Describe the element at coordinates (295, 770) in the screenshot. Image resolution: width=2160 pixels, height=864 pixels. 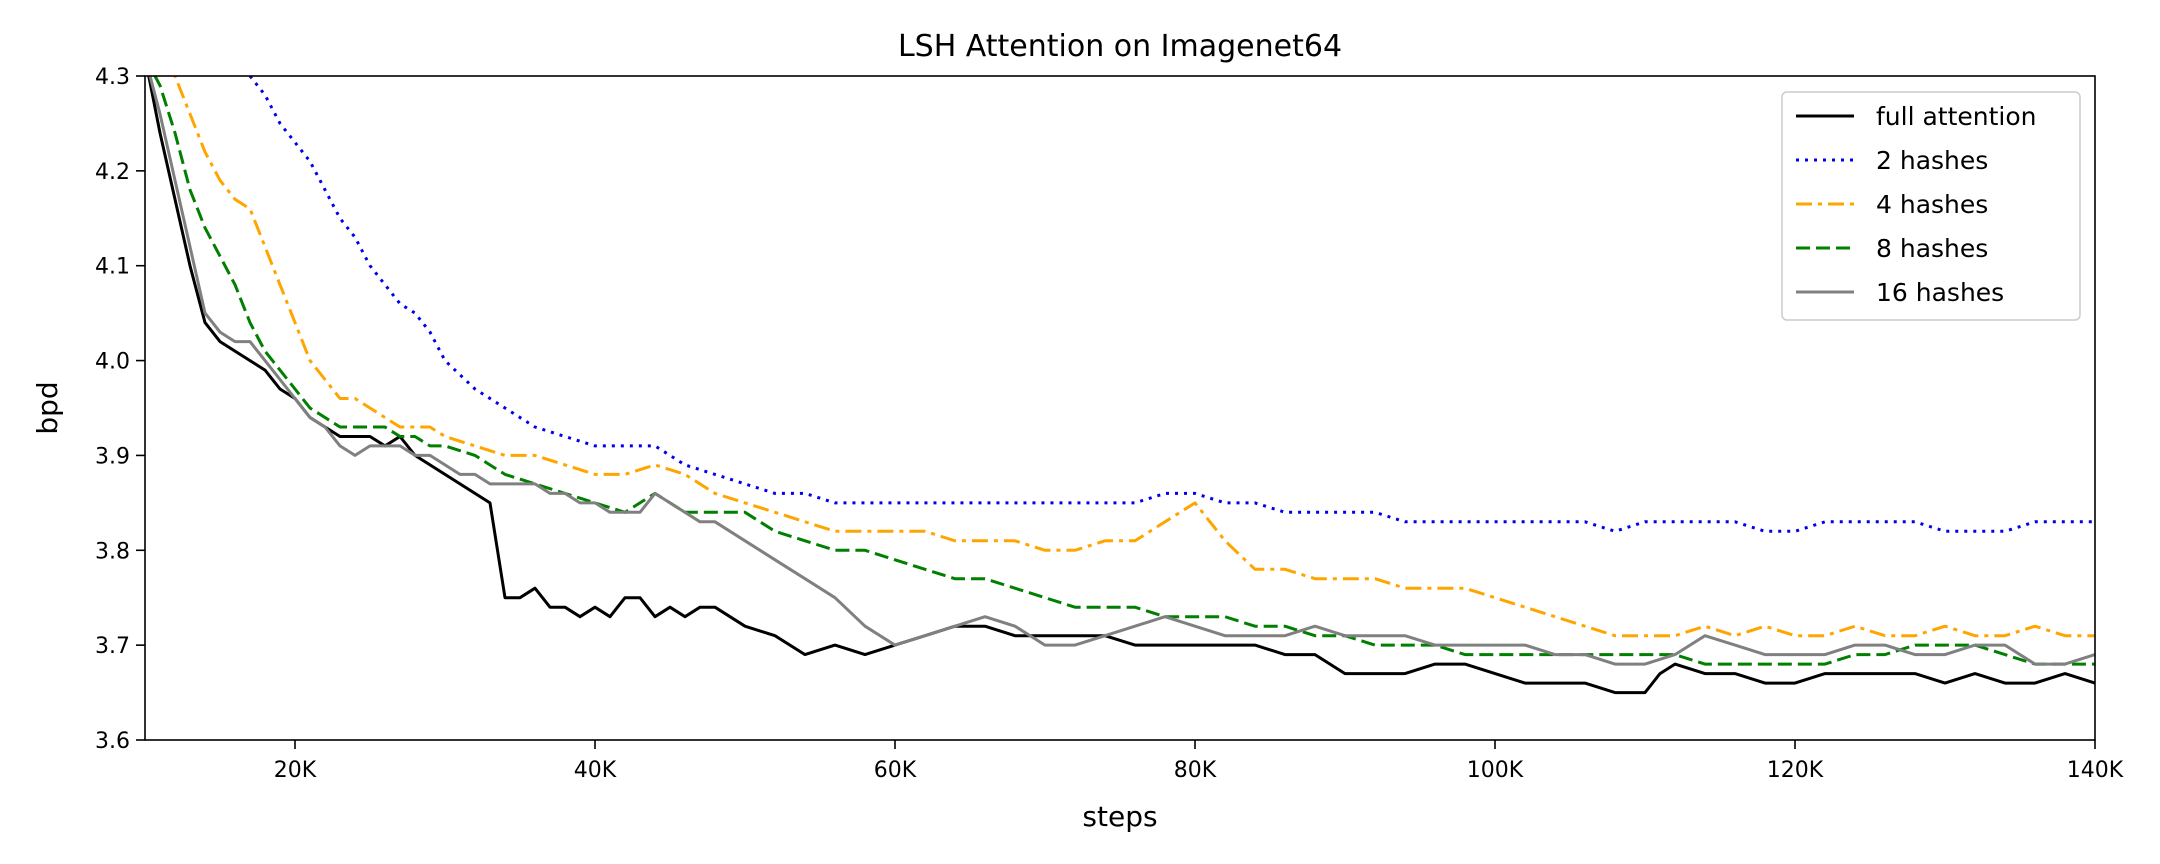
I see `x-tick-label: 20K` at that location.